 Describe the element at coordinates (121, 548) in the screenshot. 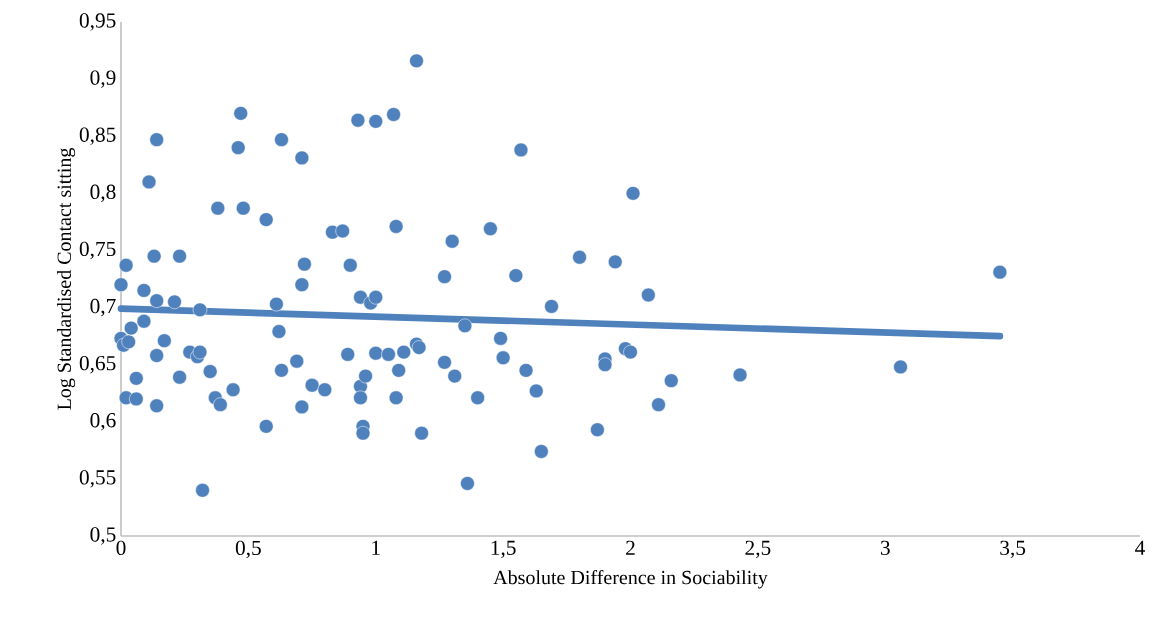

I see `x-tick-label: 0` at that location.